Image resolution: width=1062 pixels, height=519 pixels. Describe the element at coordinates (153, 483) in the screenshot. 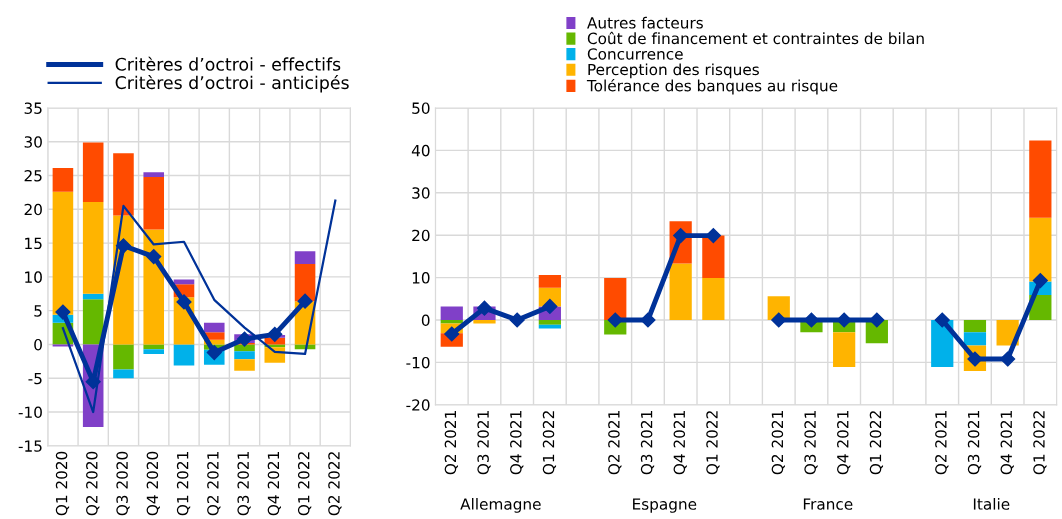

I see `x-tick-label: Q4 2020` at that location.